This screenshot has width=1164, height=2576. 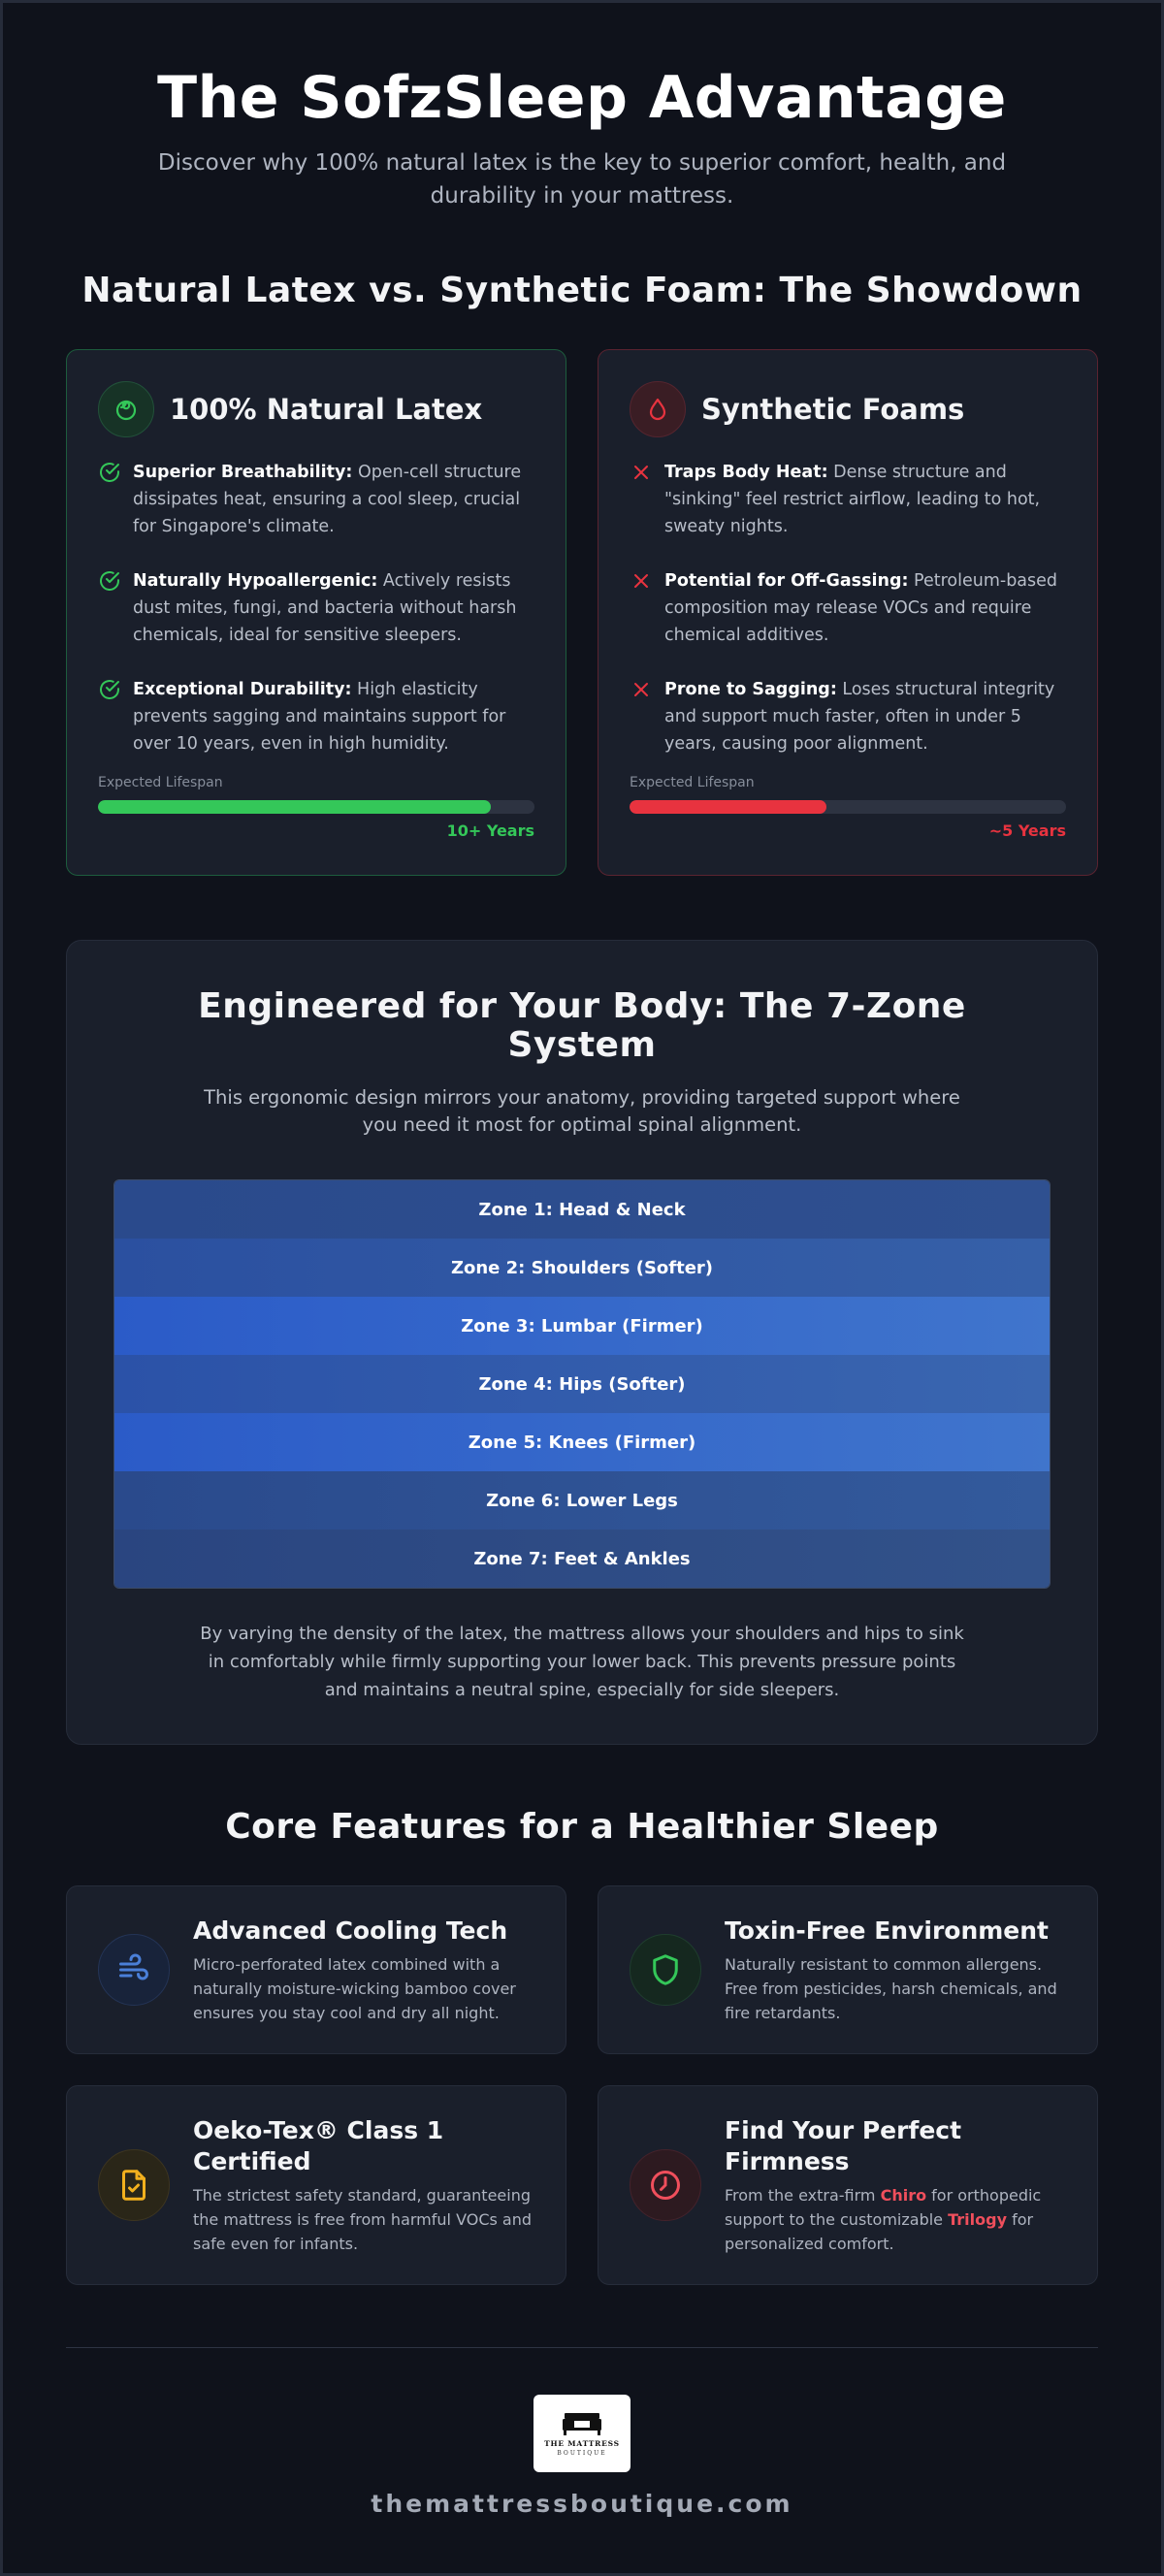 What do you see at coordinates (665, 2185) in the screenshot?
I see `clock-icon` at bounding box center [665, 2185].